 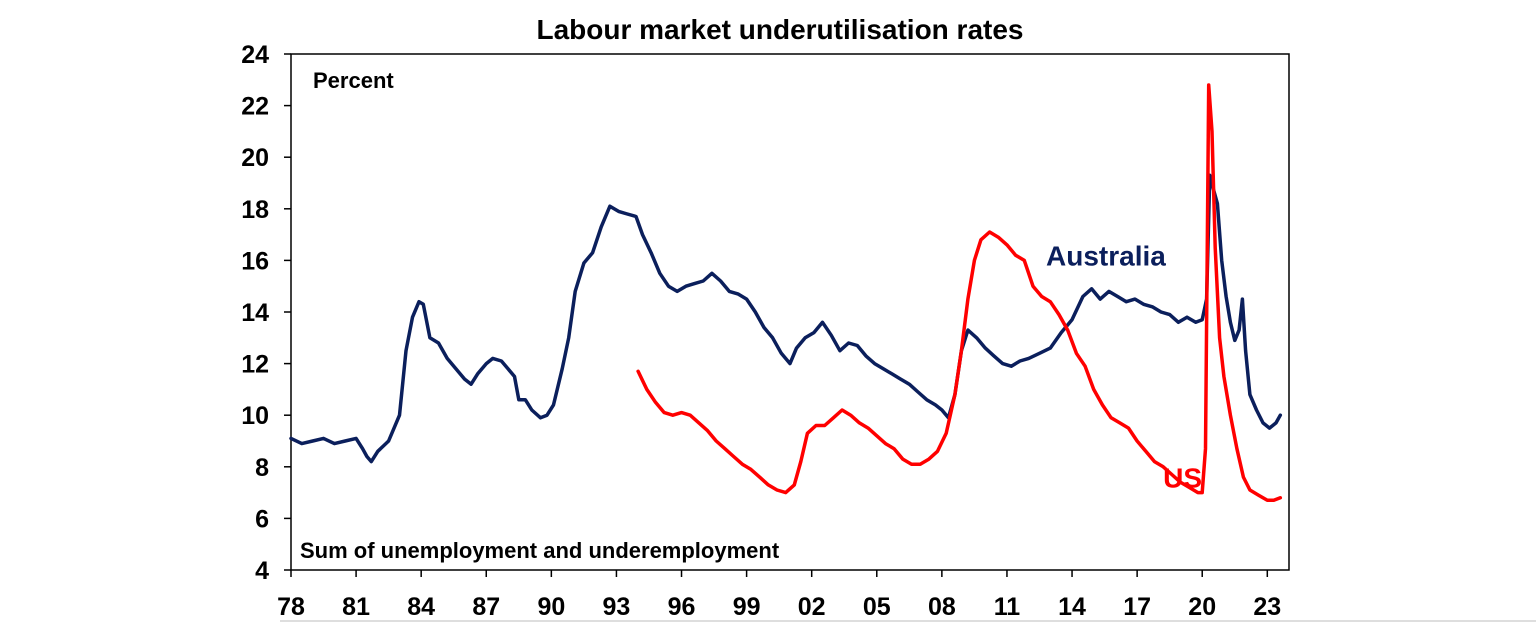 I want to click on y-tick-label: 20, so click(x=255, y=158).